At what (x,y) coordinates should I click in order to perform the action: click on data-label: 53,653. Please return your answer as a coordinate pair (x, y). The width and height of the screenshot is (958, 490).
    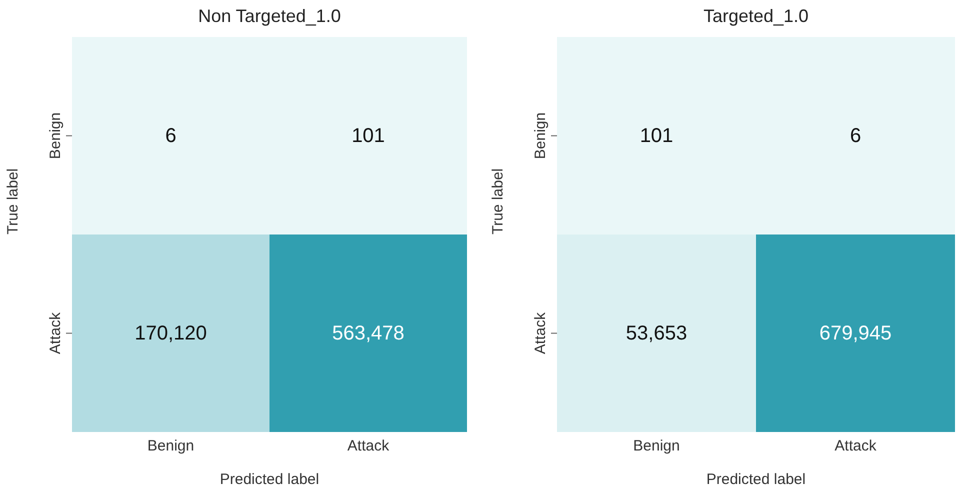
    Looking at the image, I should click on (657, 333).